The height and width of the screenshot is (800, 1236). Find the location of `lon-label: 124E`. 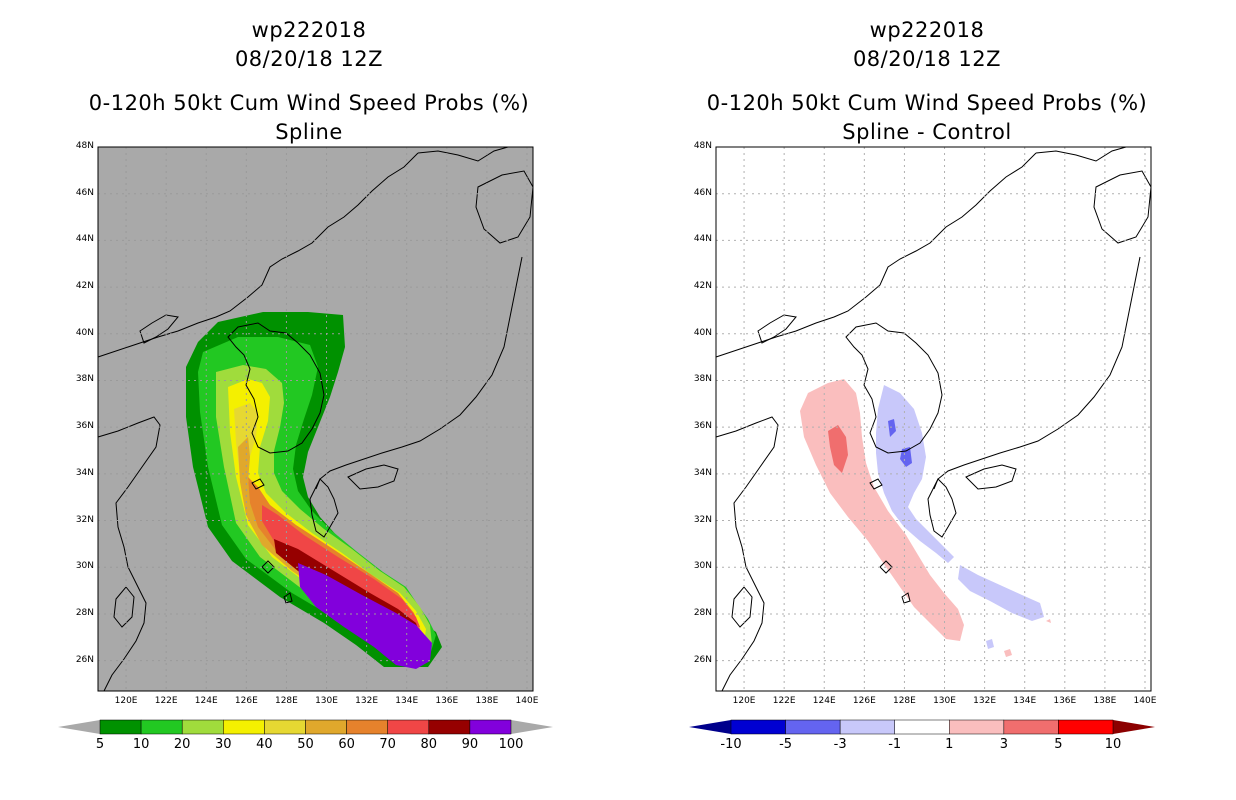

lon-label: 124E is located at coordinates (206, 701).